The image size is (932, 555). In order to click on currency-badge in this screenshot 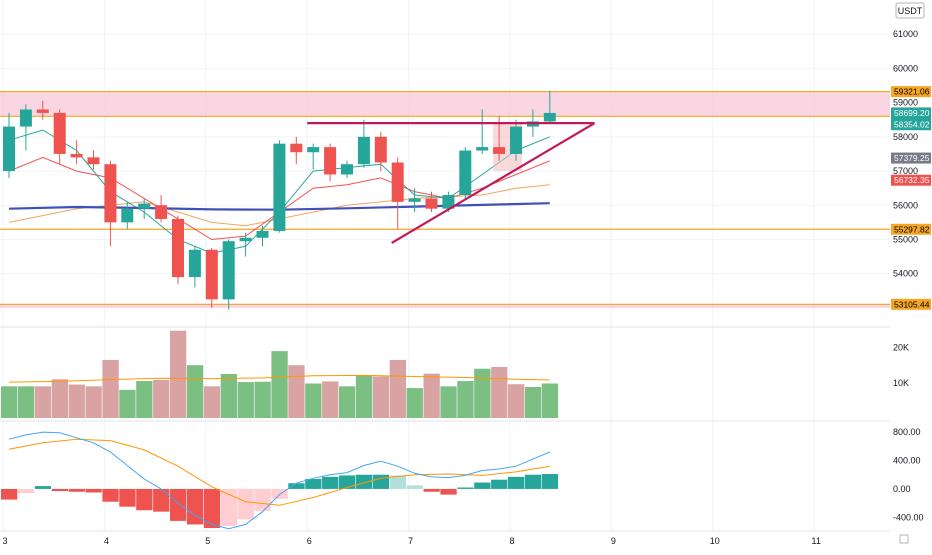, I will do `click(910, 10)`.